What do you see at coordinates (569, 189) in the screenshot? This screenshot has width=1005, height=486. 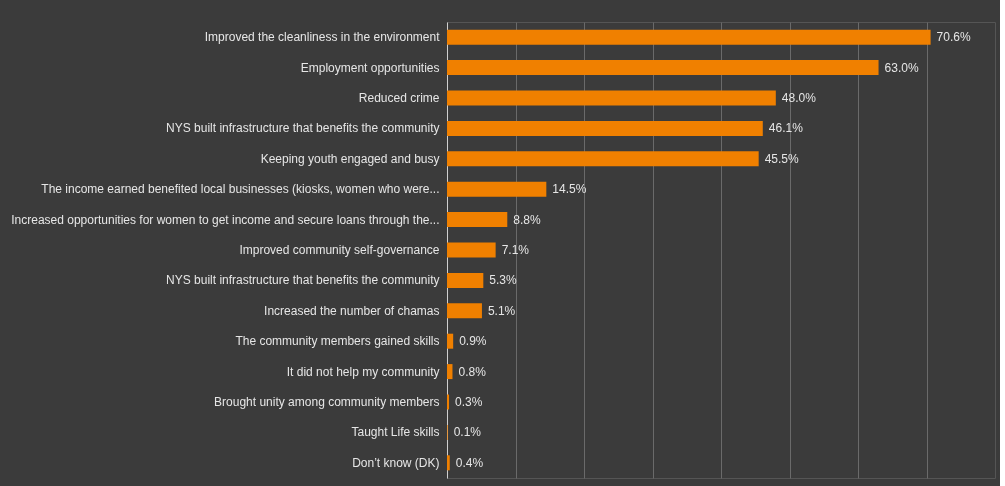 I see `data-label: 14.5%` at bounding box center [569, 189].